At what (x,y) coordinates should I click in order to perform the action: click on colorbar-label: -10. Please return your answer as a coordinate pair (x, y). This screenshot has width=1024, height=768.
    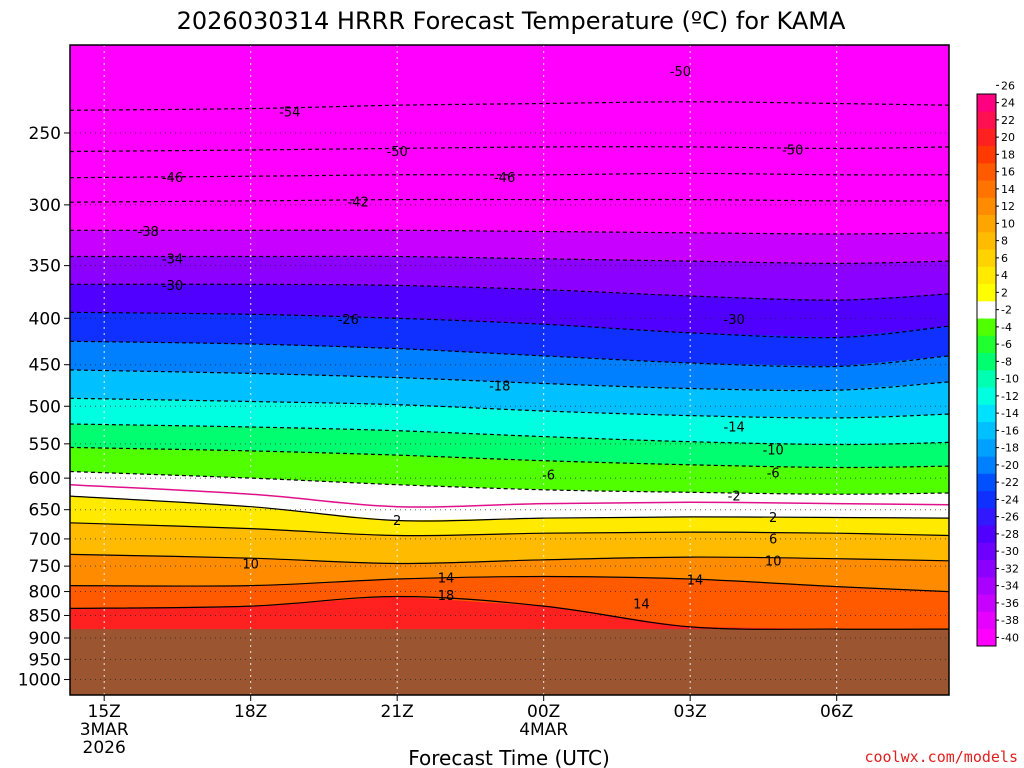
    Looking at the image, I should click on (1010, 379).